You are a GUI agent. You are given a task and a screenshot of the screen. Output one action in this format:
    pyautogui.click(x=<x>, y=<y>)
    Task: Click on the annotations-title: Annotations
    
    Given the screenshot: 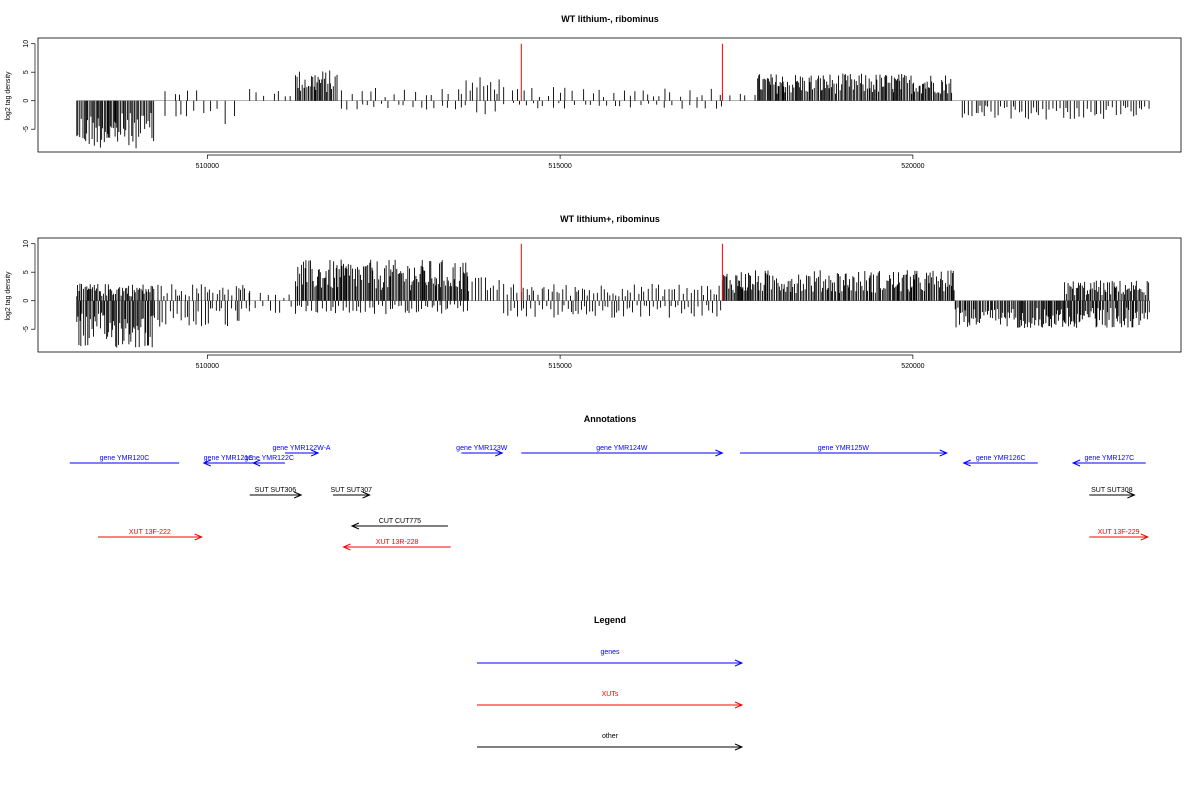 What is the action you would take?
    pyautogui.click(x=610, y=419)
    